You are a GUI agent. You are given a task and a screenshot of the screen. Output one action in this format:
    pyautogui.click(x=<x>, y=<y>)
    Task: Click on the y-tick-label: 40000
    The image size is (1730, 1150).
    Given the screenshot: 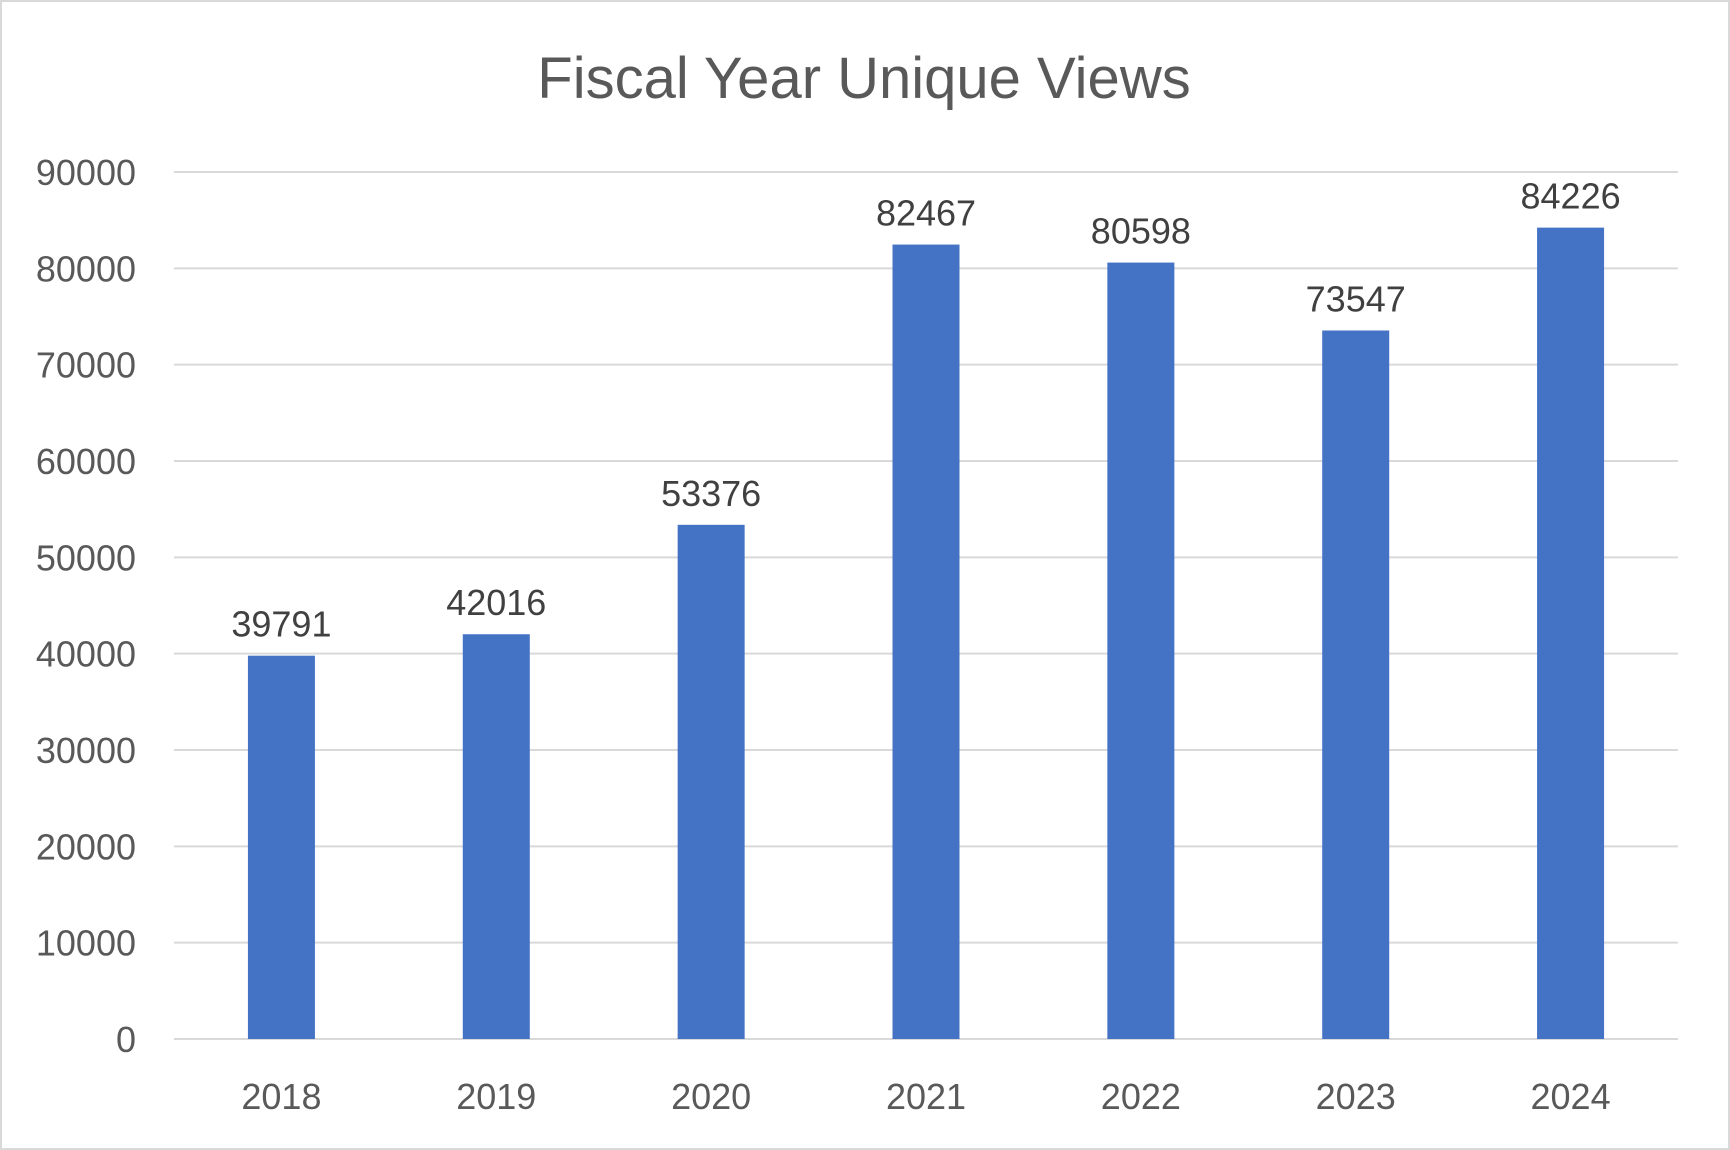 What is the action you would take?
    pyautogui.click(x=86, y=654)
    